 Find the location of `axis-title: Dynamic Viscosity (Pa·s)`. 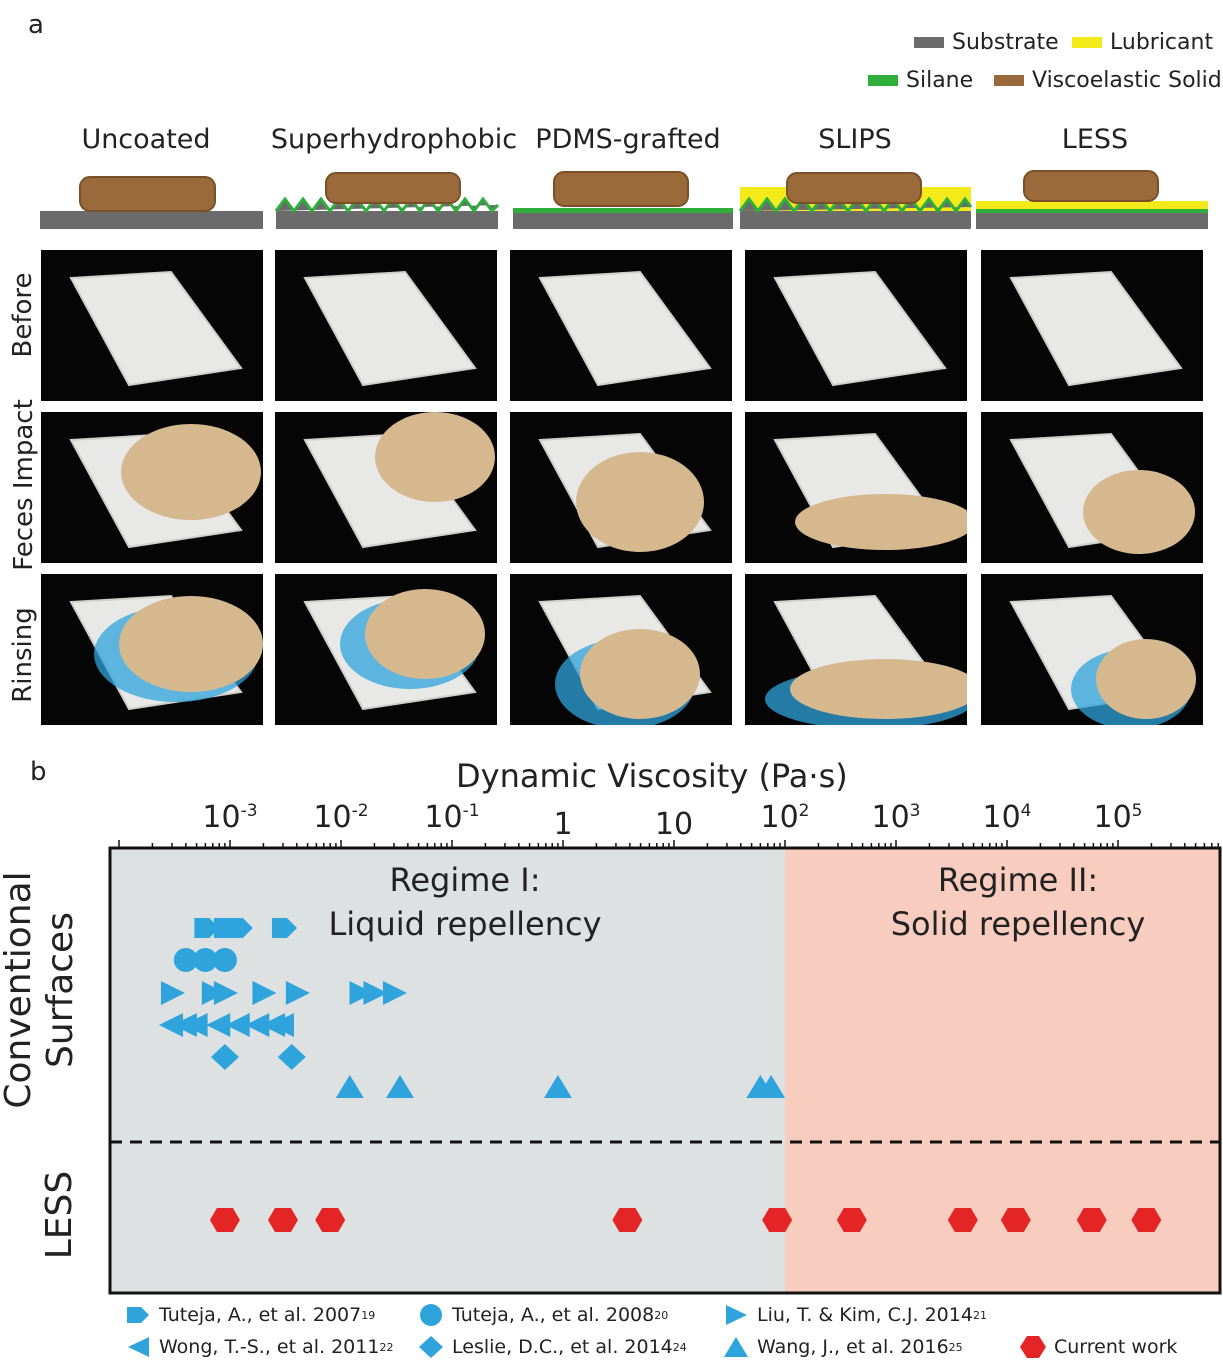

axis-title: Dynamic Viscosity (Pa·s) is located at coordinates (652, 776).